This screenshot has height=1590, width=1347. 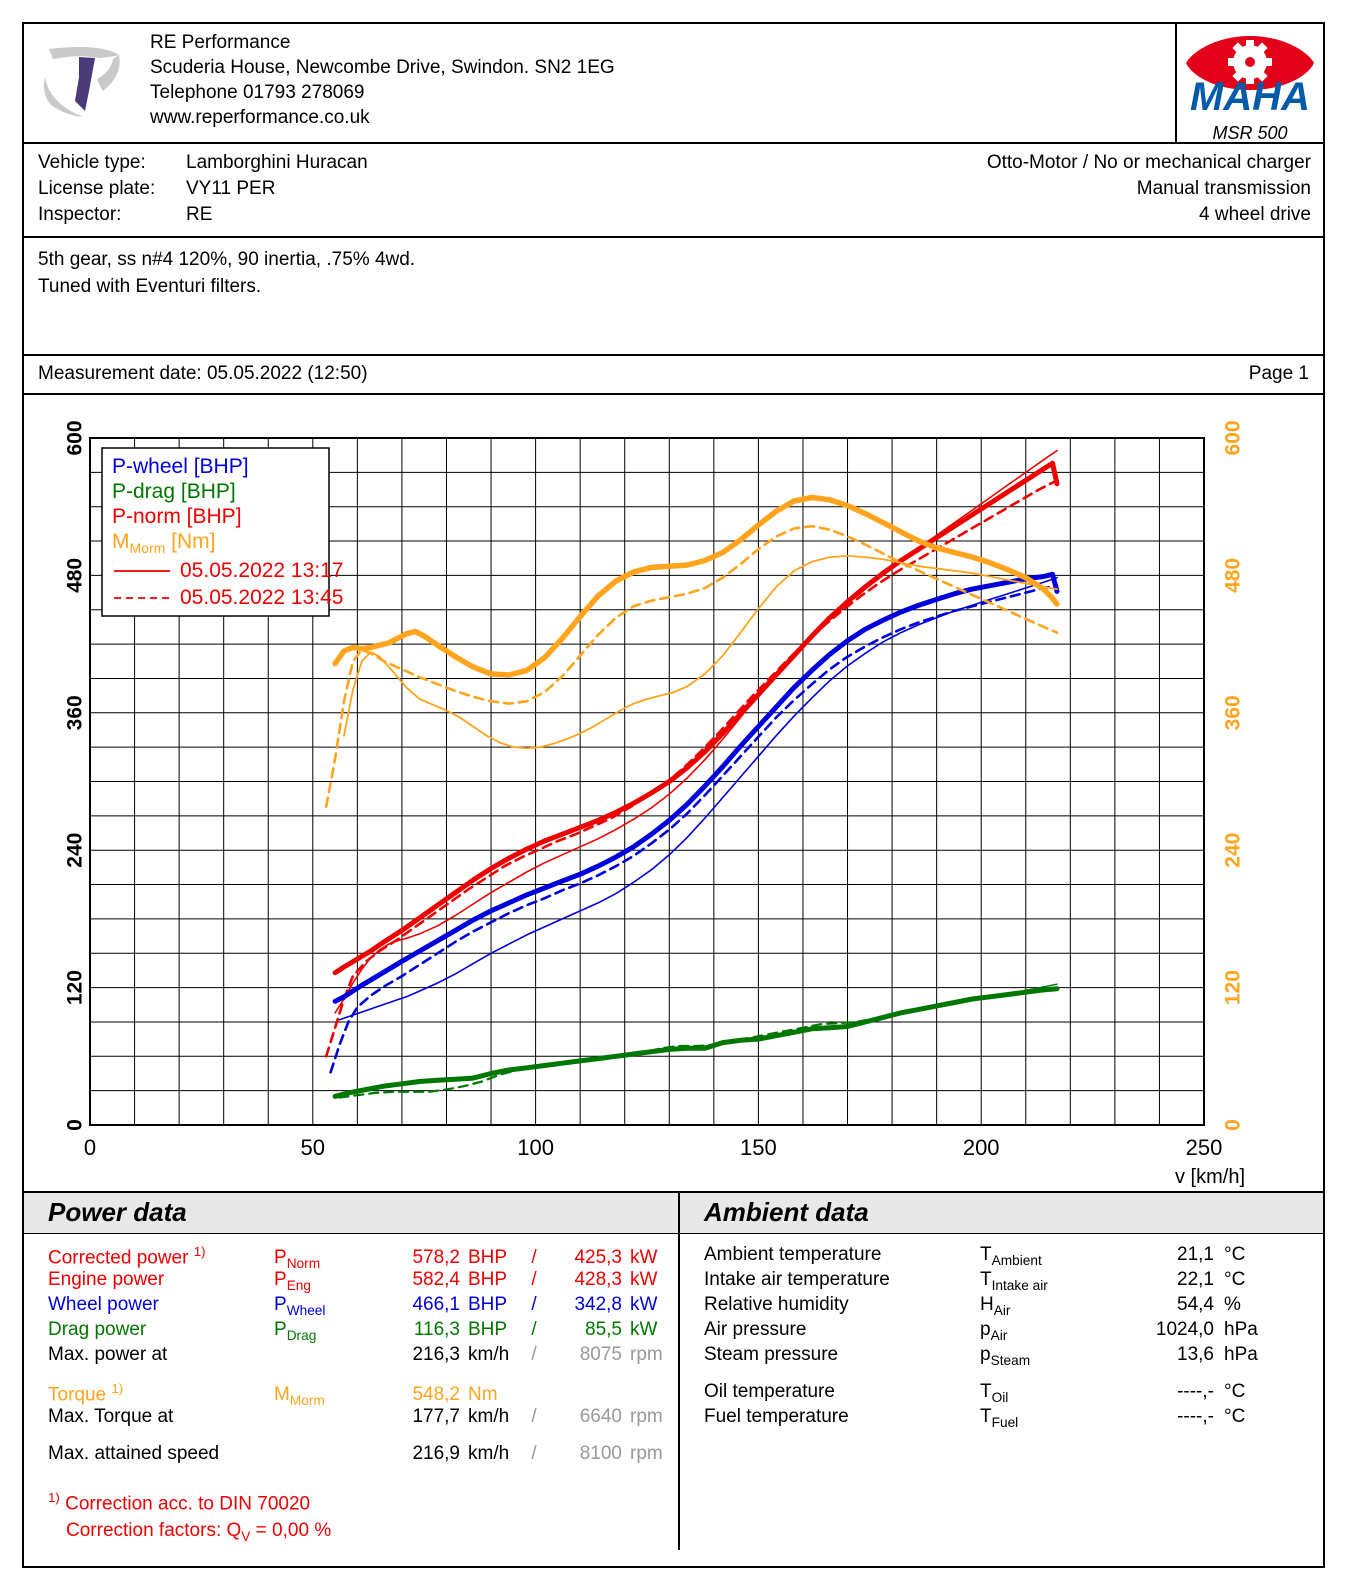 I want to click on y-tick-label-right: 120, so click(x=1233, y=987).